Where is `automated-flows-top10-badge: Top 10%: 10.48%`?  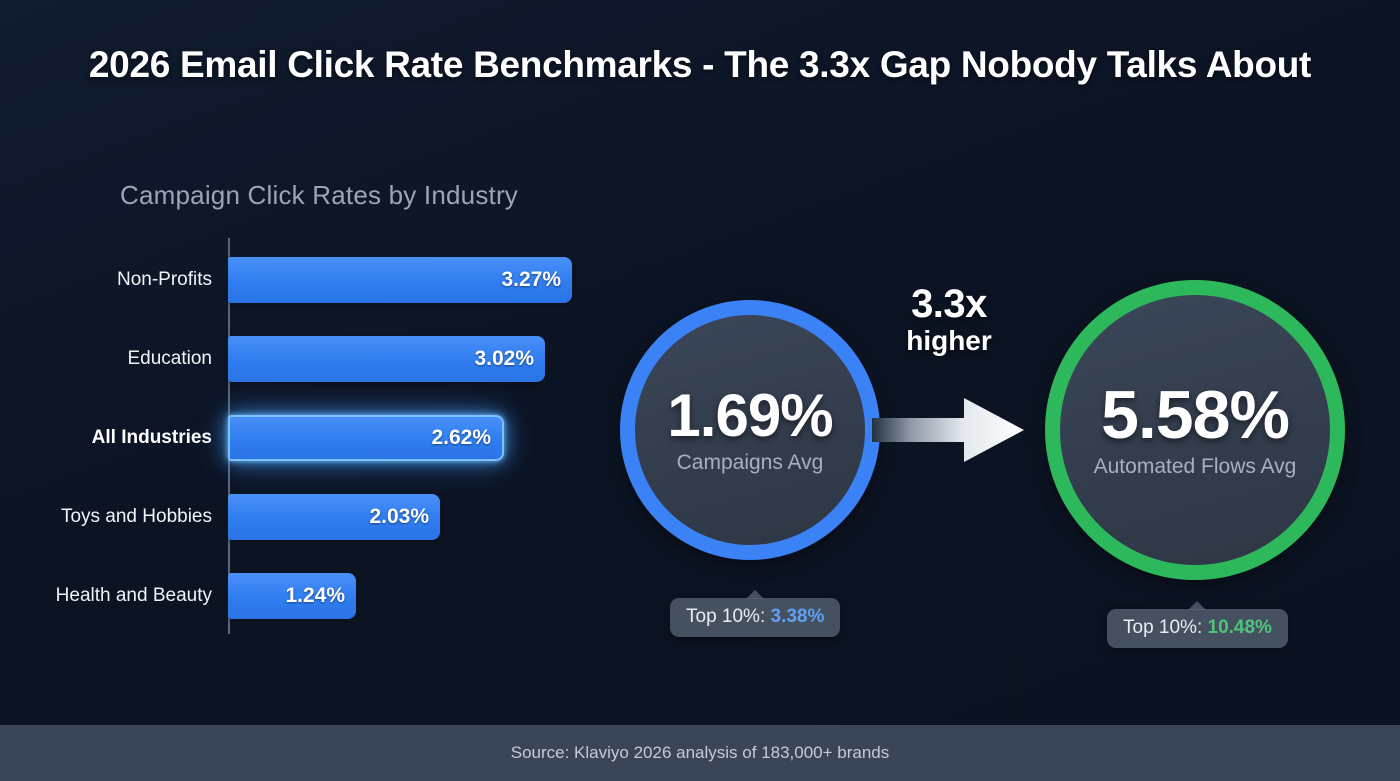
automated-flows-top10-badge: Top 10%: 10.48% is located at coordinates (1197, 624).